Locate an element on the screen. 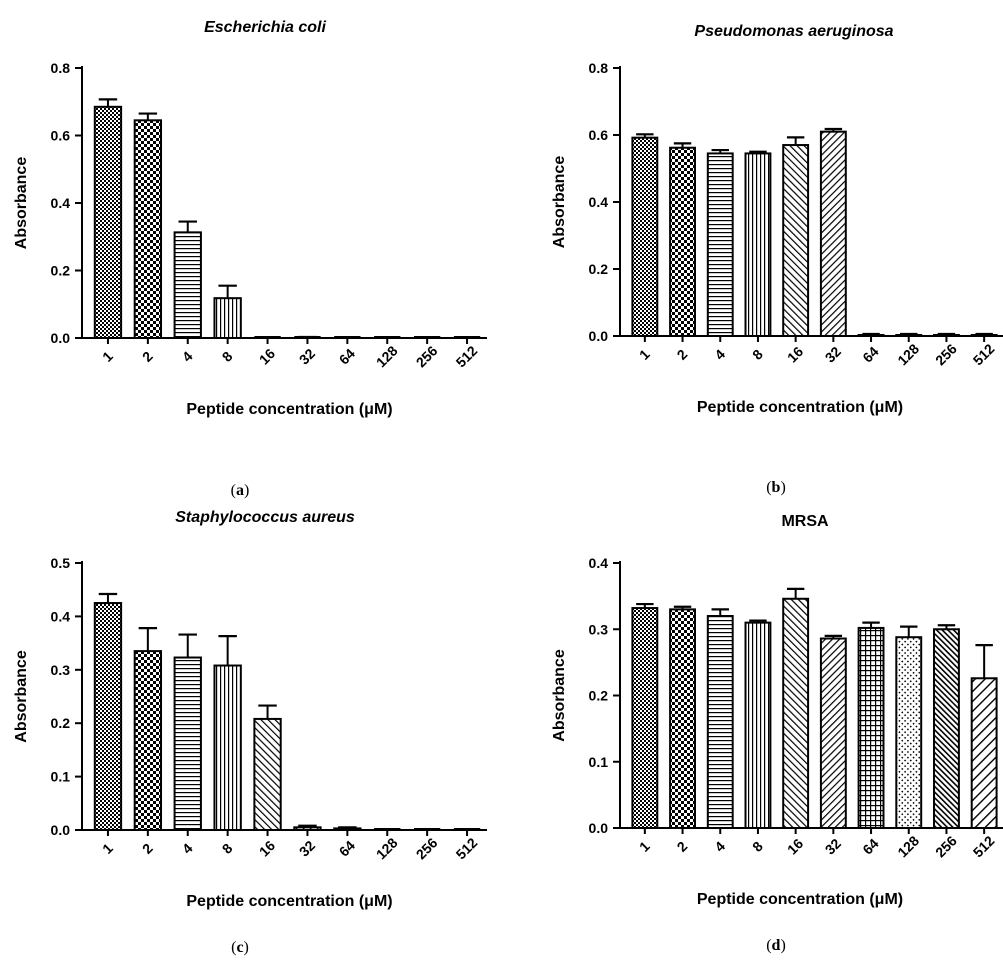 The width and height of the screenshot is (1003, 965). panel-label: (c) is located at coordinates (240, 947).